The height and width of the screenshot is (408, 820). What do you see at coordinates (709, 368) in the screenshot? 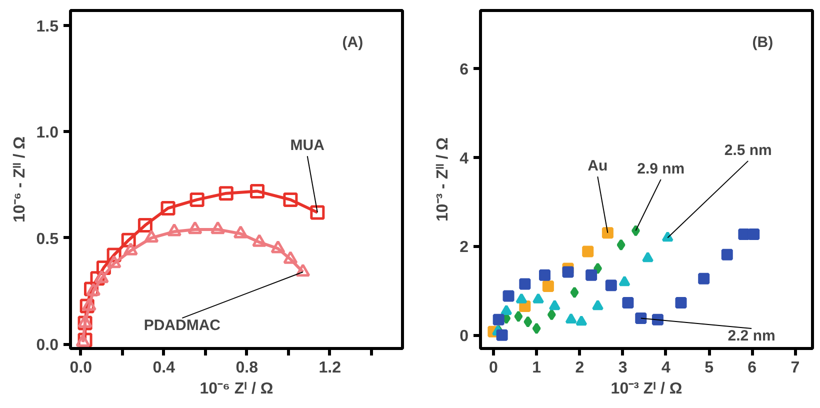
I see `x-tick-label: 5` at bounding box center [709, 368].